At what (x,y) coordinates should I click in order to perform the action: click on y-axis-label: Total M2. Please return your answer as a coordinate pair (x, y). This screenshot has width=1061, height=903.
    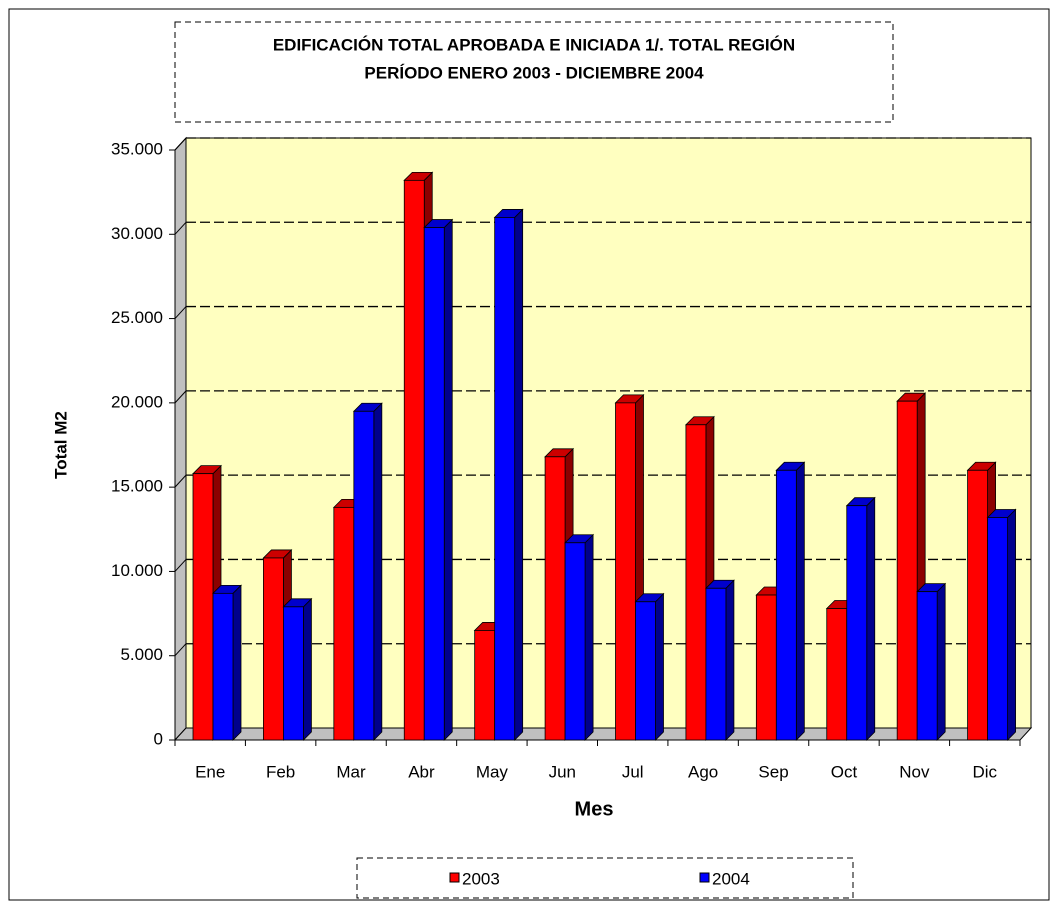
    Looking at the image, I should click on (60, 445).